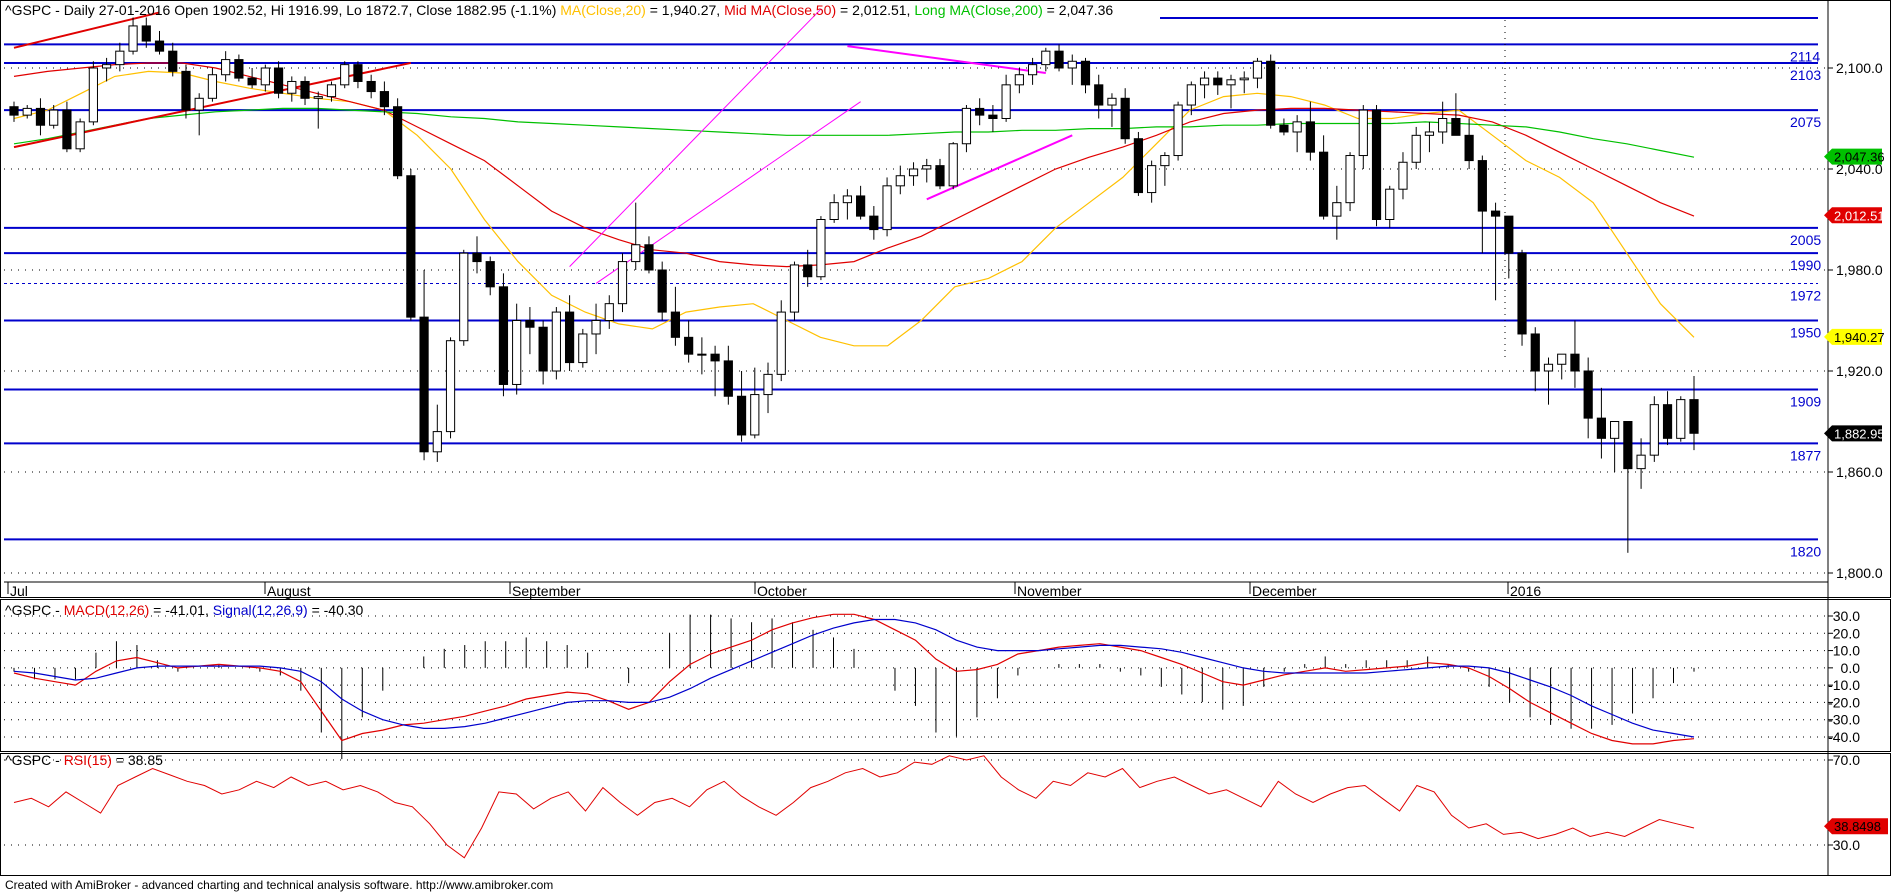 The image size is (1891, 892). What do you see at coordinates (1844, 737) in the screenshot?
I see `macd-tick-label: -40.0` at bounding box center [1844, 737].